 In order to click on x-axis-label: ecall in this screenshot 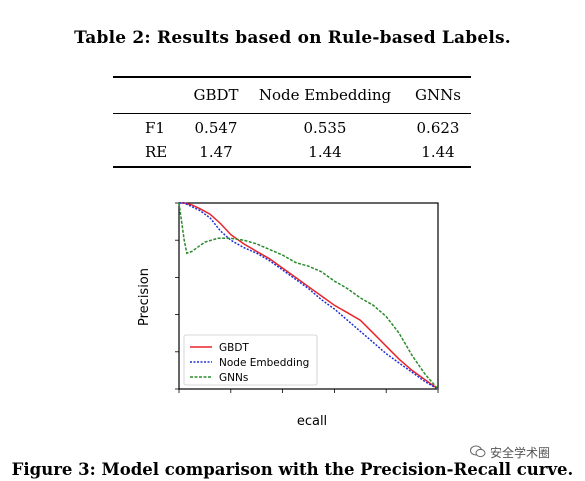, I will do `click(312, 421)`.